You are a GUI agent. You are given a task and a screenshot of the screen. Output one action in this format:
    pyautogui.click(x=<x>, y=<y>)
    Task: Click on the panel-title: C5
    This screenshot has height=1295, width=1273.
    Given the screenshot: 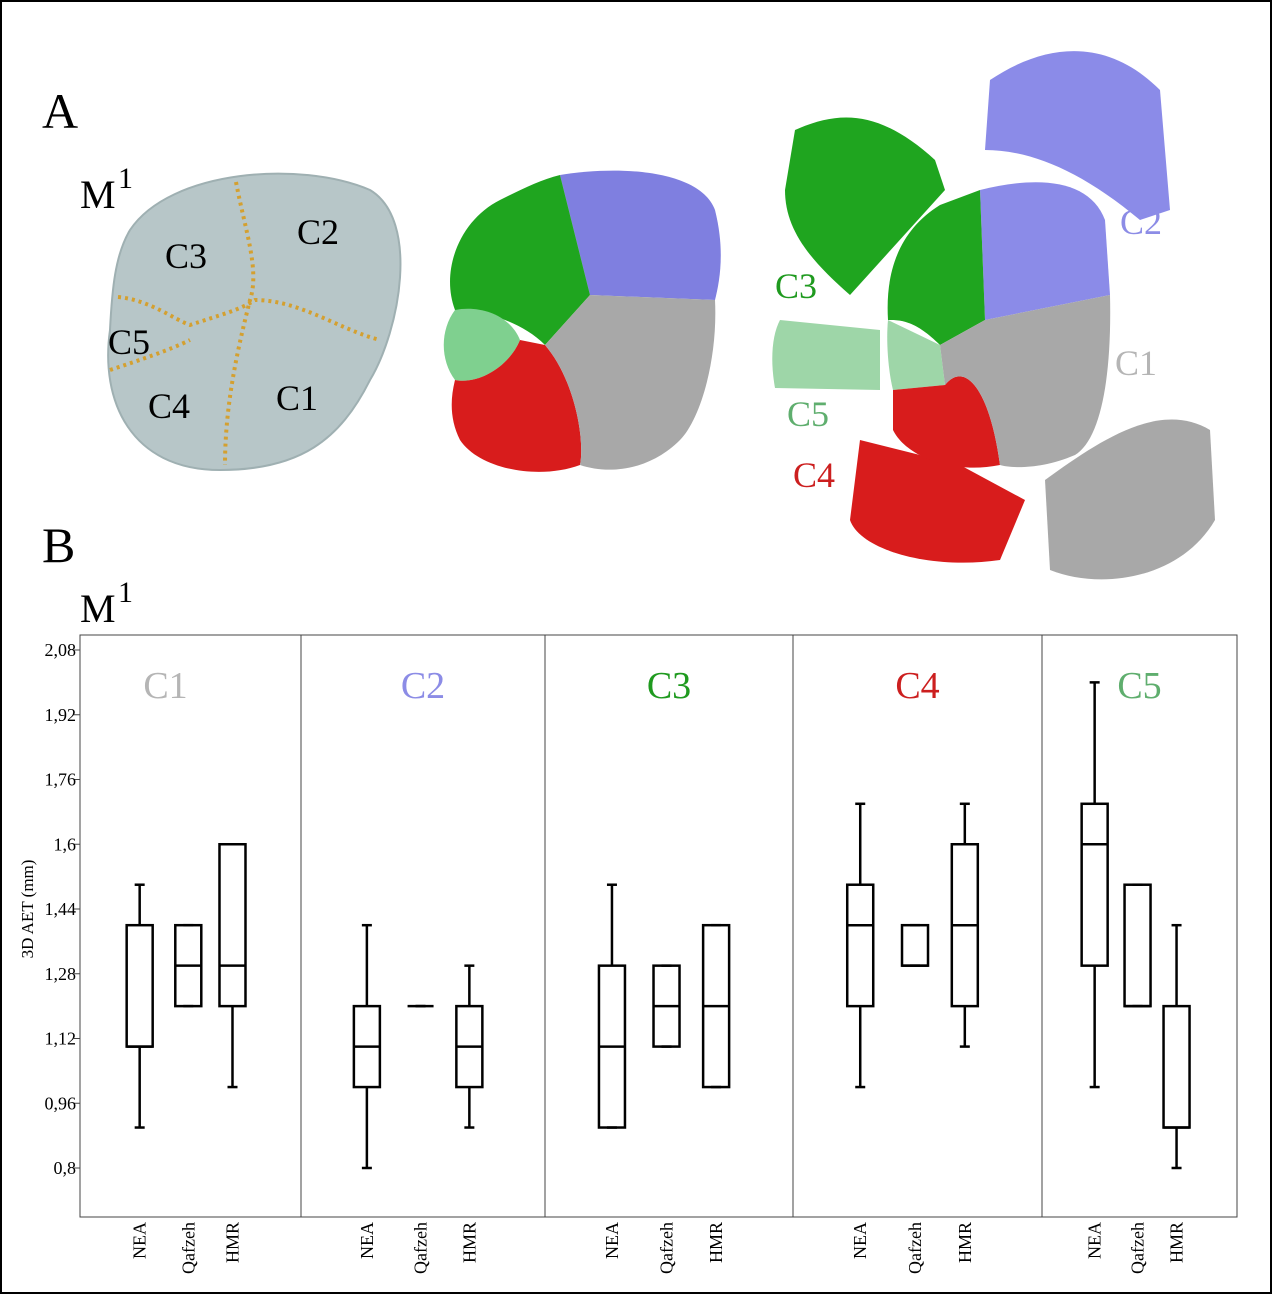 What is the action you would take?
    pyautogui.click(x=1139, y=686)
    